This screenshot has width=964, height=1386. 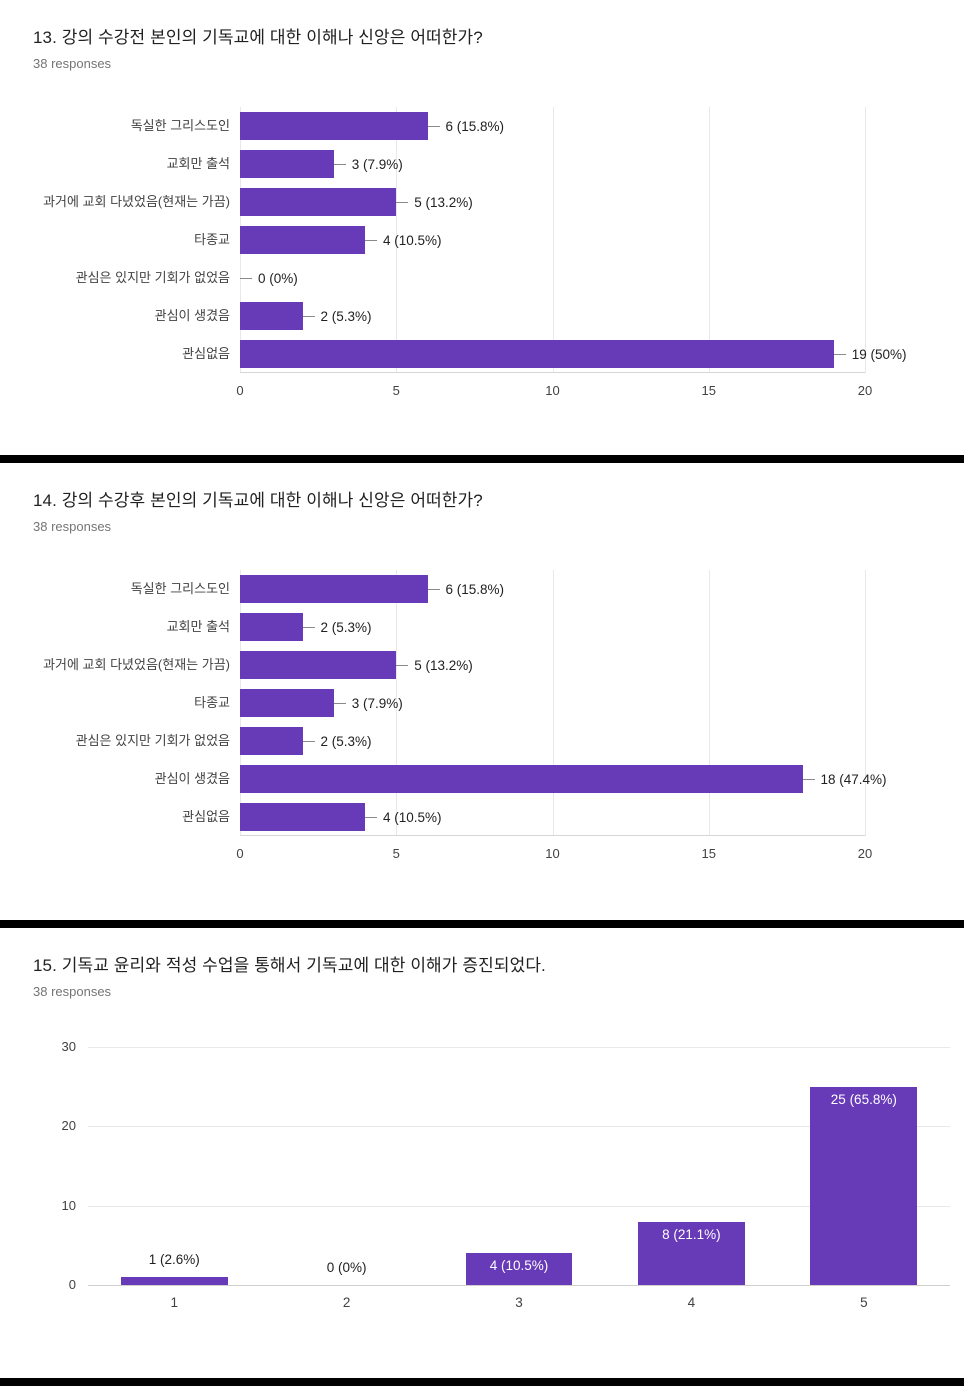 What do you see at coordinates (152, 741) in the screenshot?
I see `category-label: 관심은 있지만 기회가 없었음` at bounding box center [152, 741].